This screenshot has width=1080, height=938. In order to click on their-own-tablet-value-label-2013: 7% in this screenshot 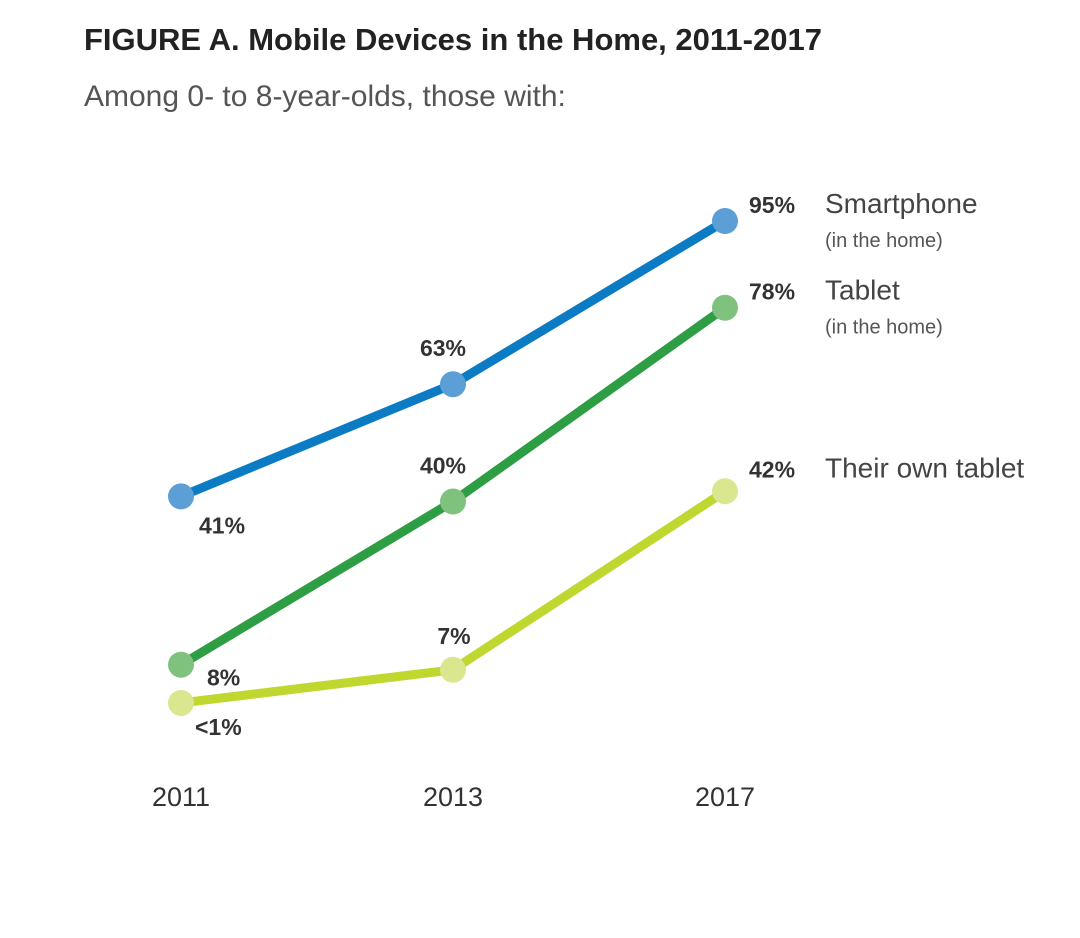, I will do `click(453, 636)`.